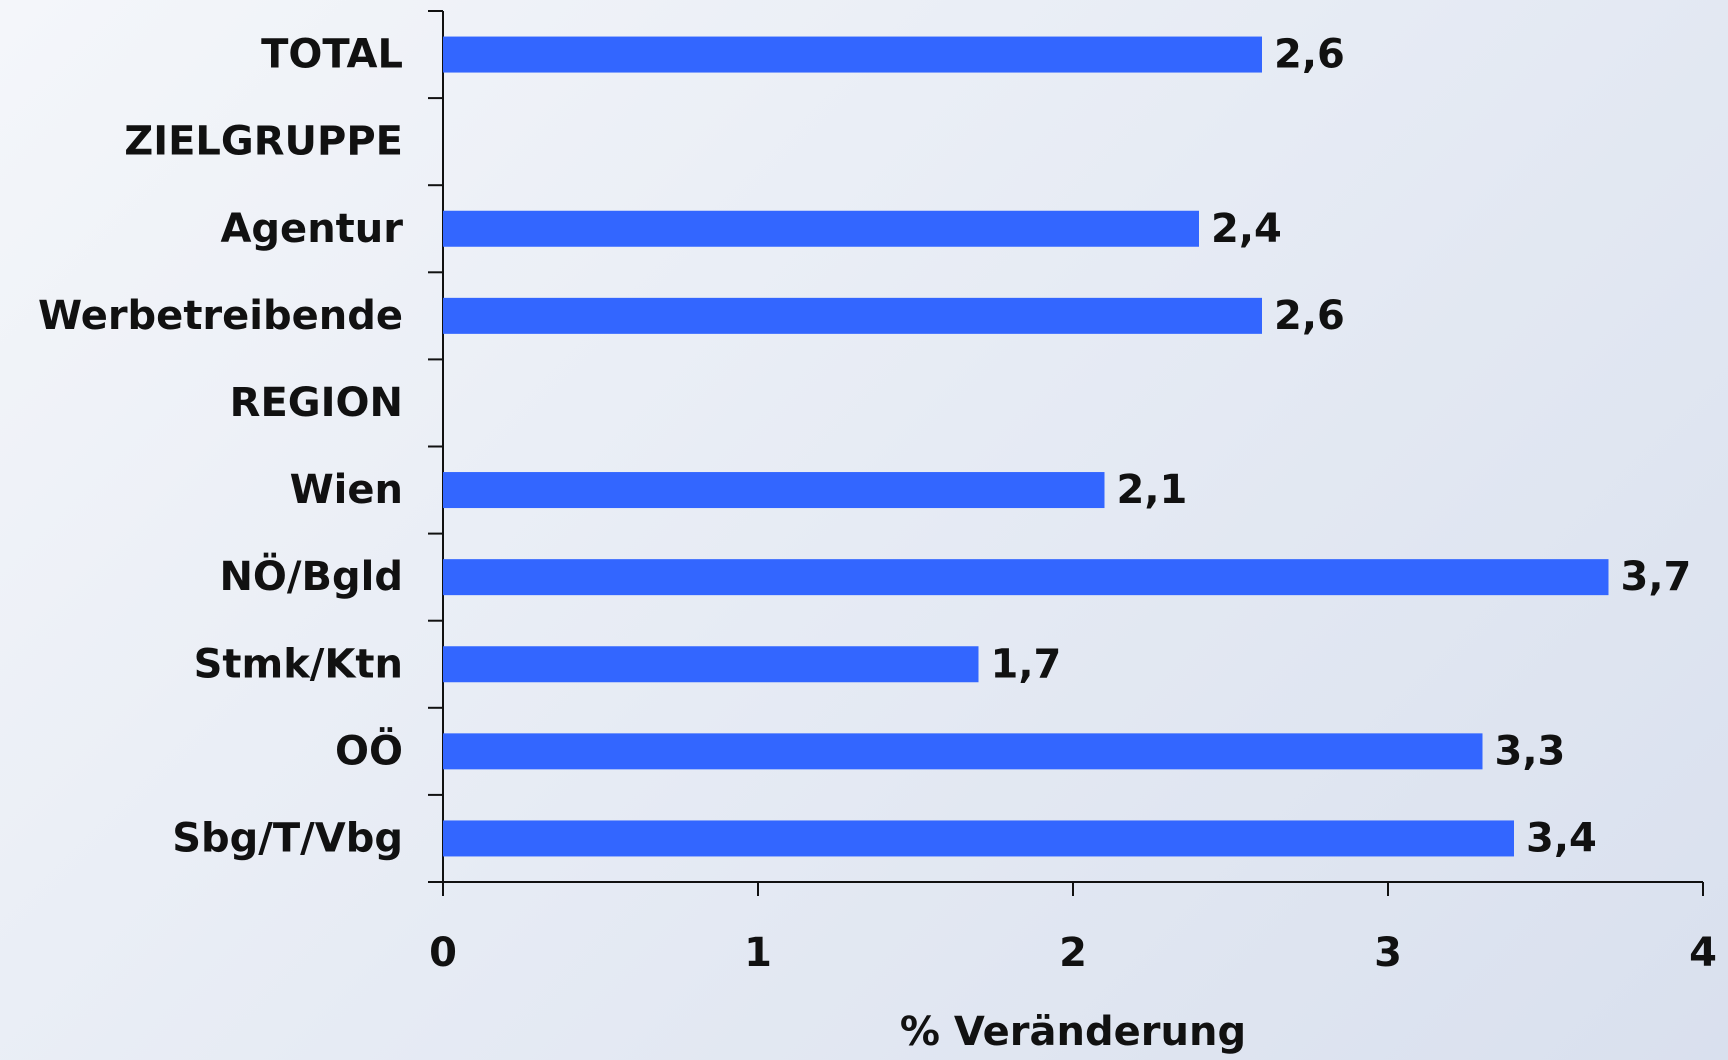  I want to click on y-tick-label: NÖ/Bgld, so click(311, 576).